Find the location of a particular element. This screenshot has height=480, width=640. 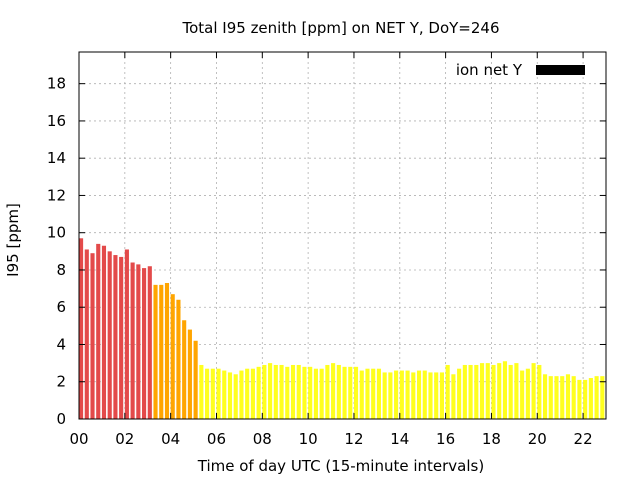

y-tick-label: 12 is located at coordinates (56, 195).